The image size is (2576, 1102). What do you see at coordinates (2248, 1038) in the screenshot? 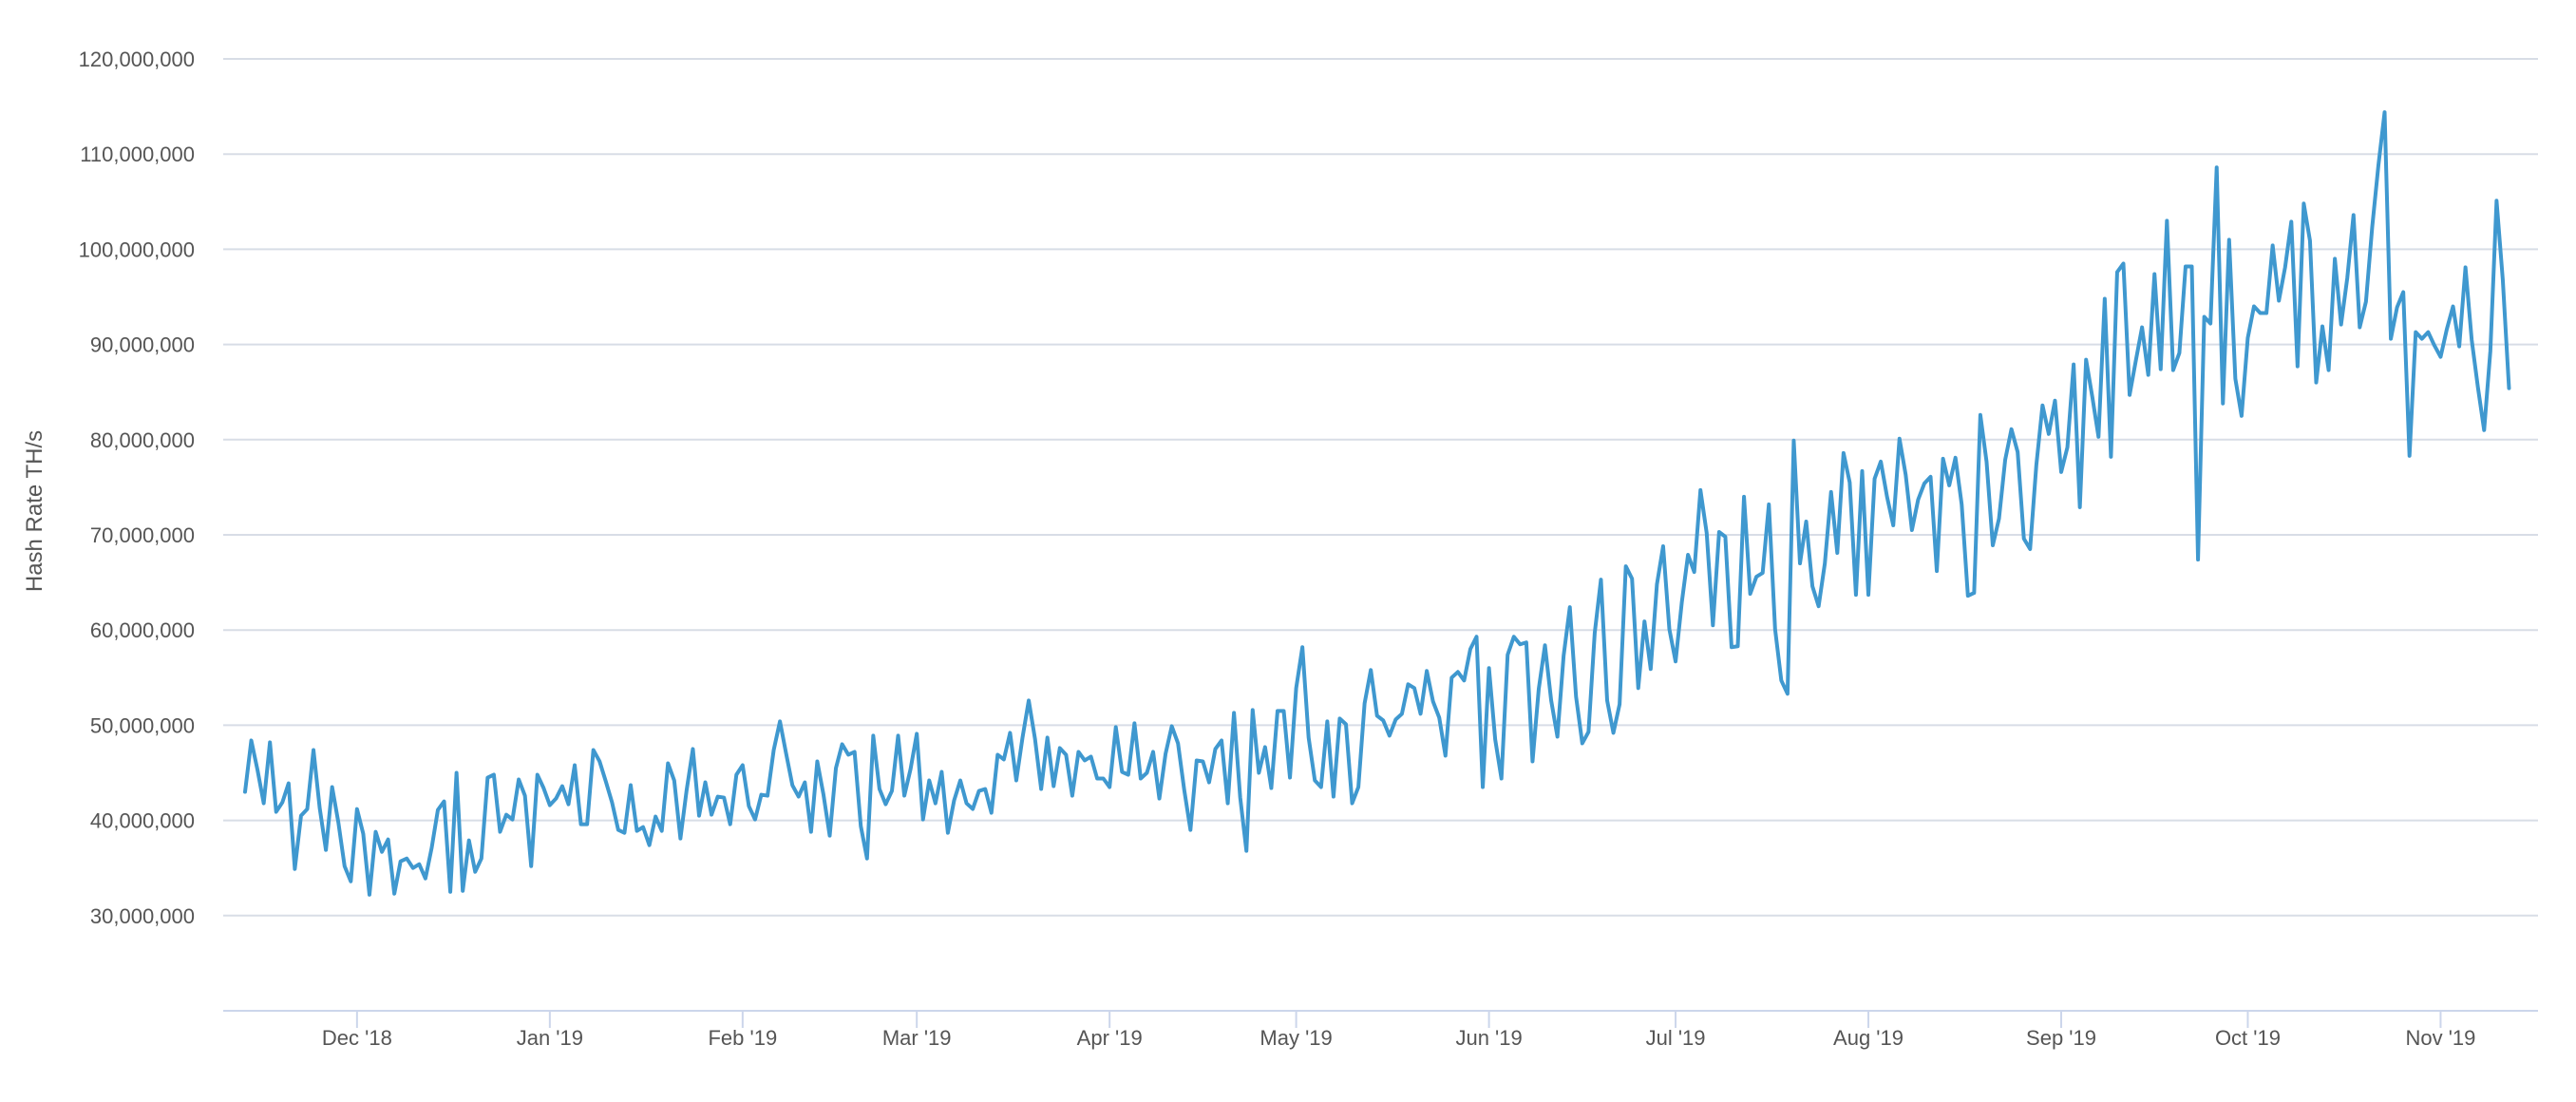
I see `x-tick-label: Oct '19` at bounding box center [2248, 1038].